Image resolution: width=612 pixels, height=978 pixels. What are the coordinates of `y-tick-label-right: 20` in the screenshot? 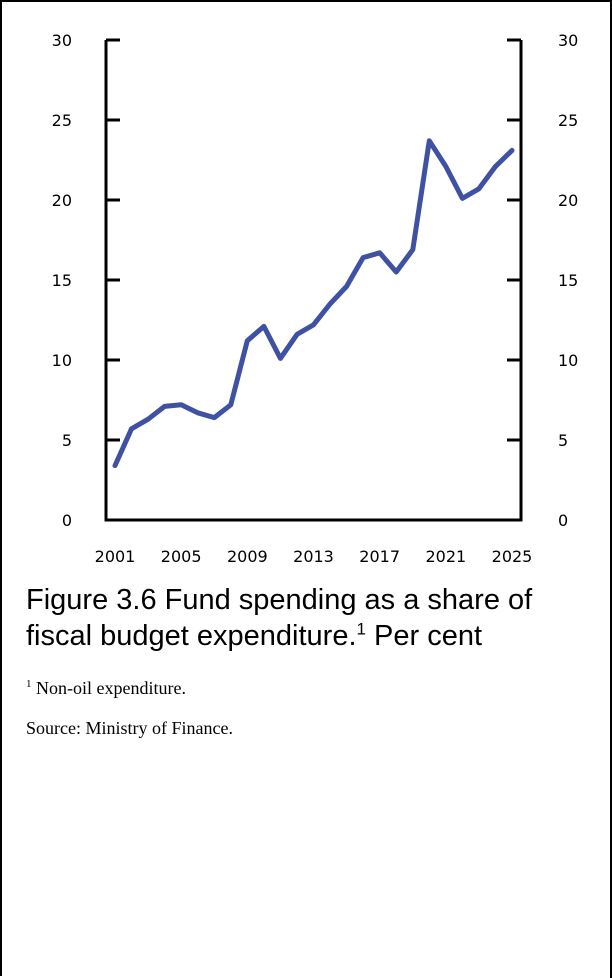 It's located at (568, 200).